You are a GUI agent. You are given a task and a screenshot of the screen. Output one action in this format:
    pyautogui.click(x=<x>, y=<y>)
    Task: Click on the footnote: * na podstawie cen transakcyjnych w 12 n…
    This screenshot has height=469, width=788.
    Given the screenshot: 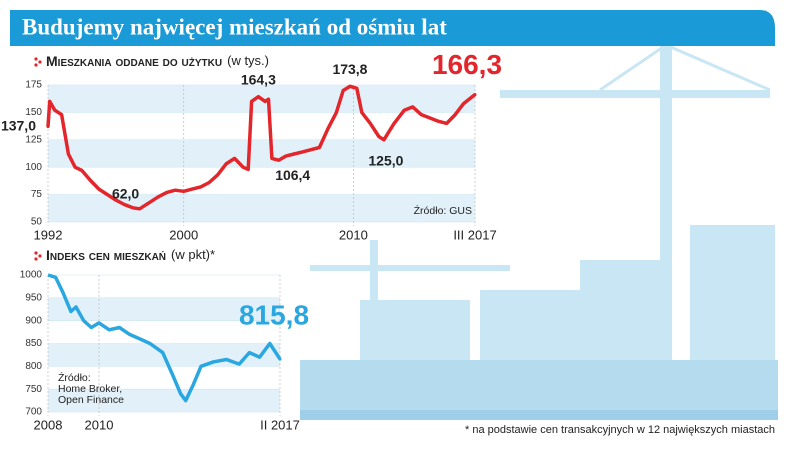 What is the action you would take?
    pyautogui.click(x=620, y=430)
    